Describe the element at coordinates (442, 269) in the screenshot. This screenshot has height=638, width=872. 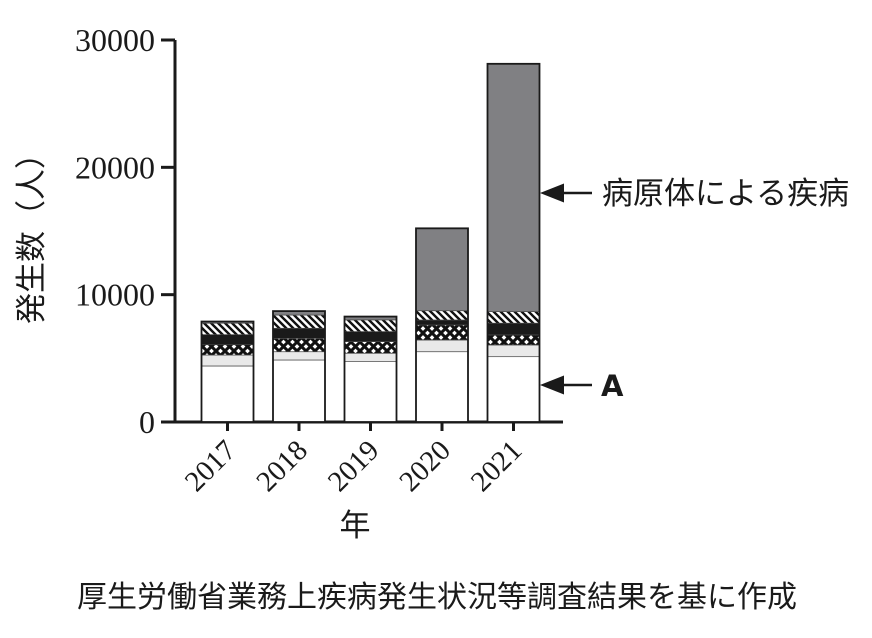
I see `bar-segment-pathogen-disease-segment-2020` at that location.